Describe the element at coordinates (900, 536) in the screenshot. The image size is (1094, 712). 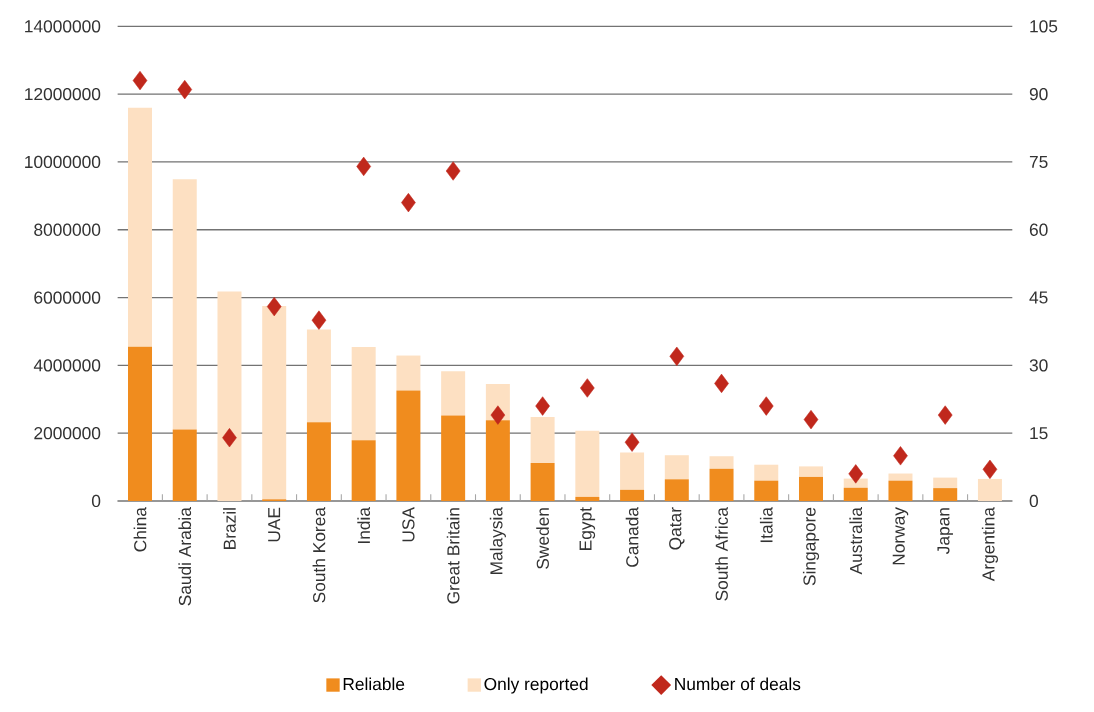
I see `x-tick-label: Norway` at that location.